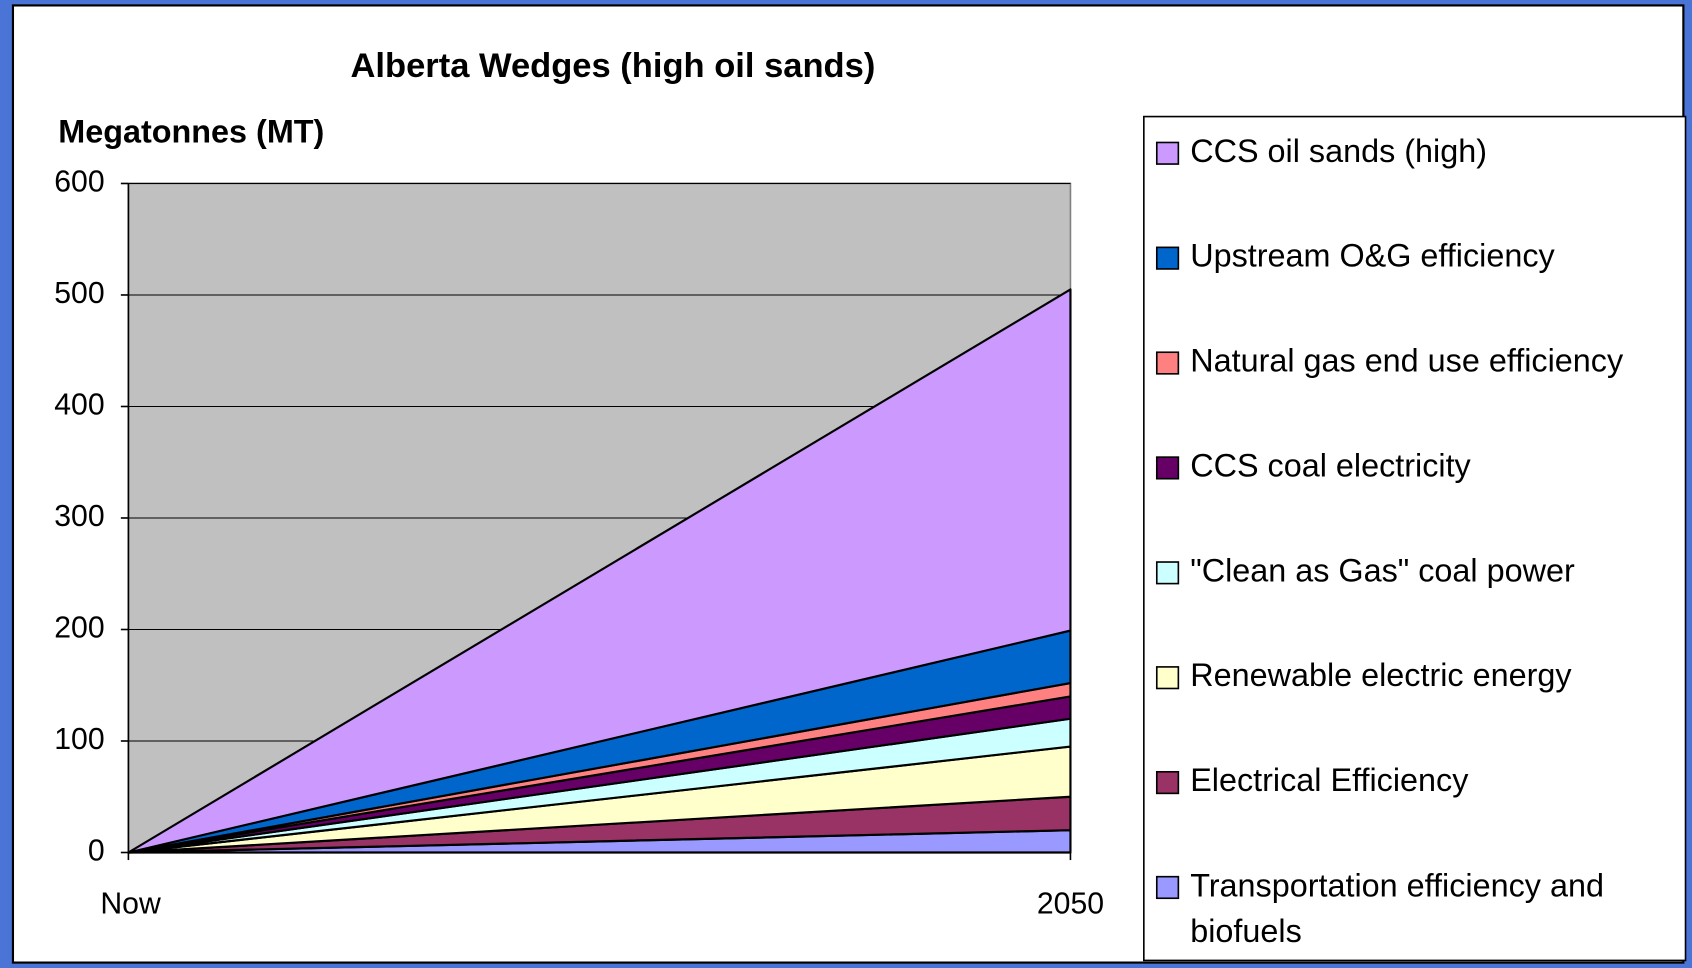 The height and width of the screenshot is (968, 1692). I want to click on legend-label: "Clean as Gas" coal power, so click(1382, 570).